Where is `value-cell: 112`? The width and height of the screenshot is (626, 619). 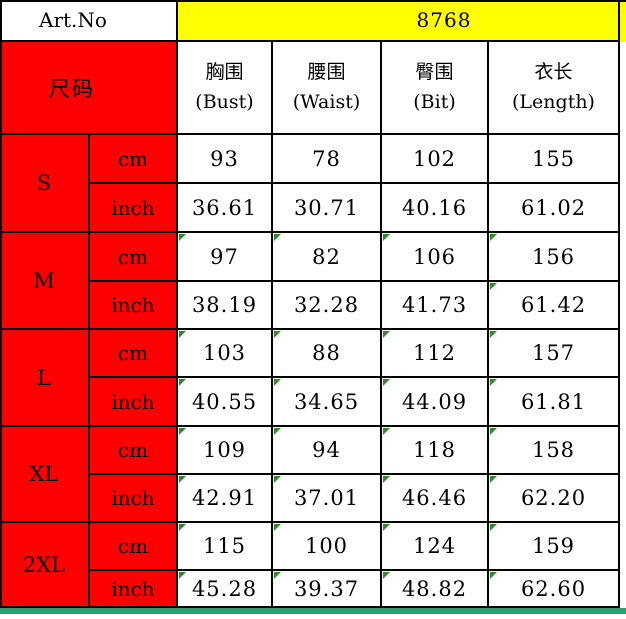
value-cell: 112 is located at coordinates (435, 354).